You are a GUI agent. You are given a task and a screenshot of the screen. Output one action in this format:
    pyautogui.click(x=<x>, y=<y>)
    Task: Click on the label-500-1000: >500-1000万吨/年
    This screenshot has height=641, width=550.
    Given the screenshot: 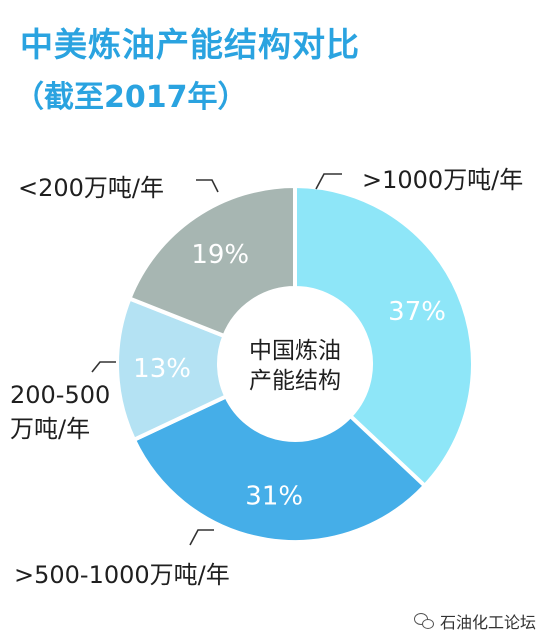 What is the action you would take?
    pyautogui.click(x=122, y=575)
    